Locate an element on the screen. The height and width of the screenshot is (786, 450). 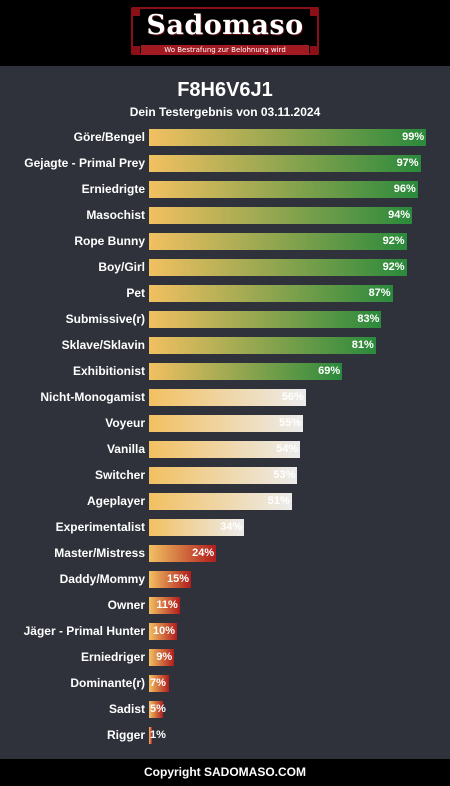
category-label: Sklave/Sklavin is located at coordinates (103, 345).